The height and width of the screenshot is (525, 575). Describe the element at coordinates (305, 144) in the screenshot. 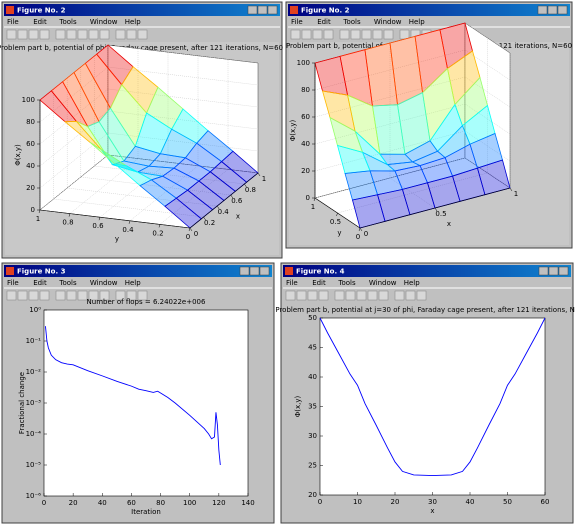

I see `z-tick-label: 40` at that location.